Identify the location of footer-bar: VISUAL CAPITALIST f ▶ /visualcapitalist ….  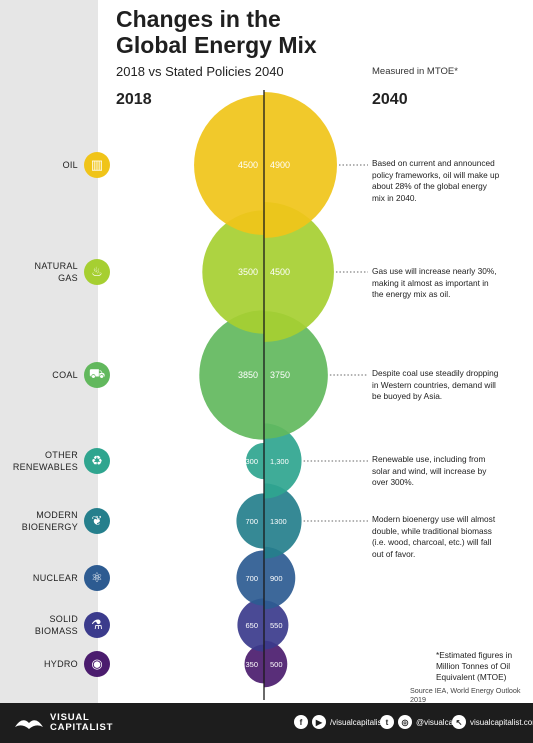
(266, 723).